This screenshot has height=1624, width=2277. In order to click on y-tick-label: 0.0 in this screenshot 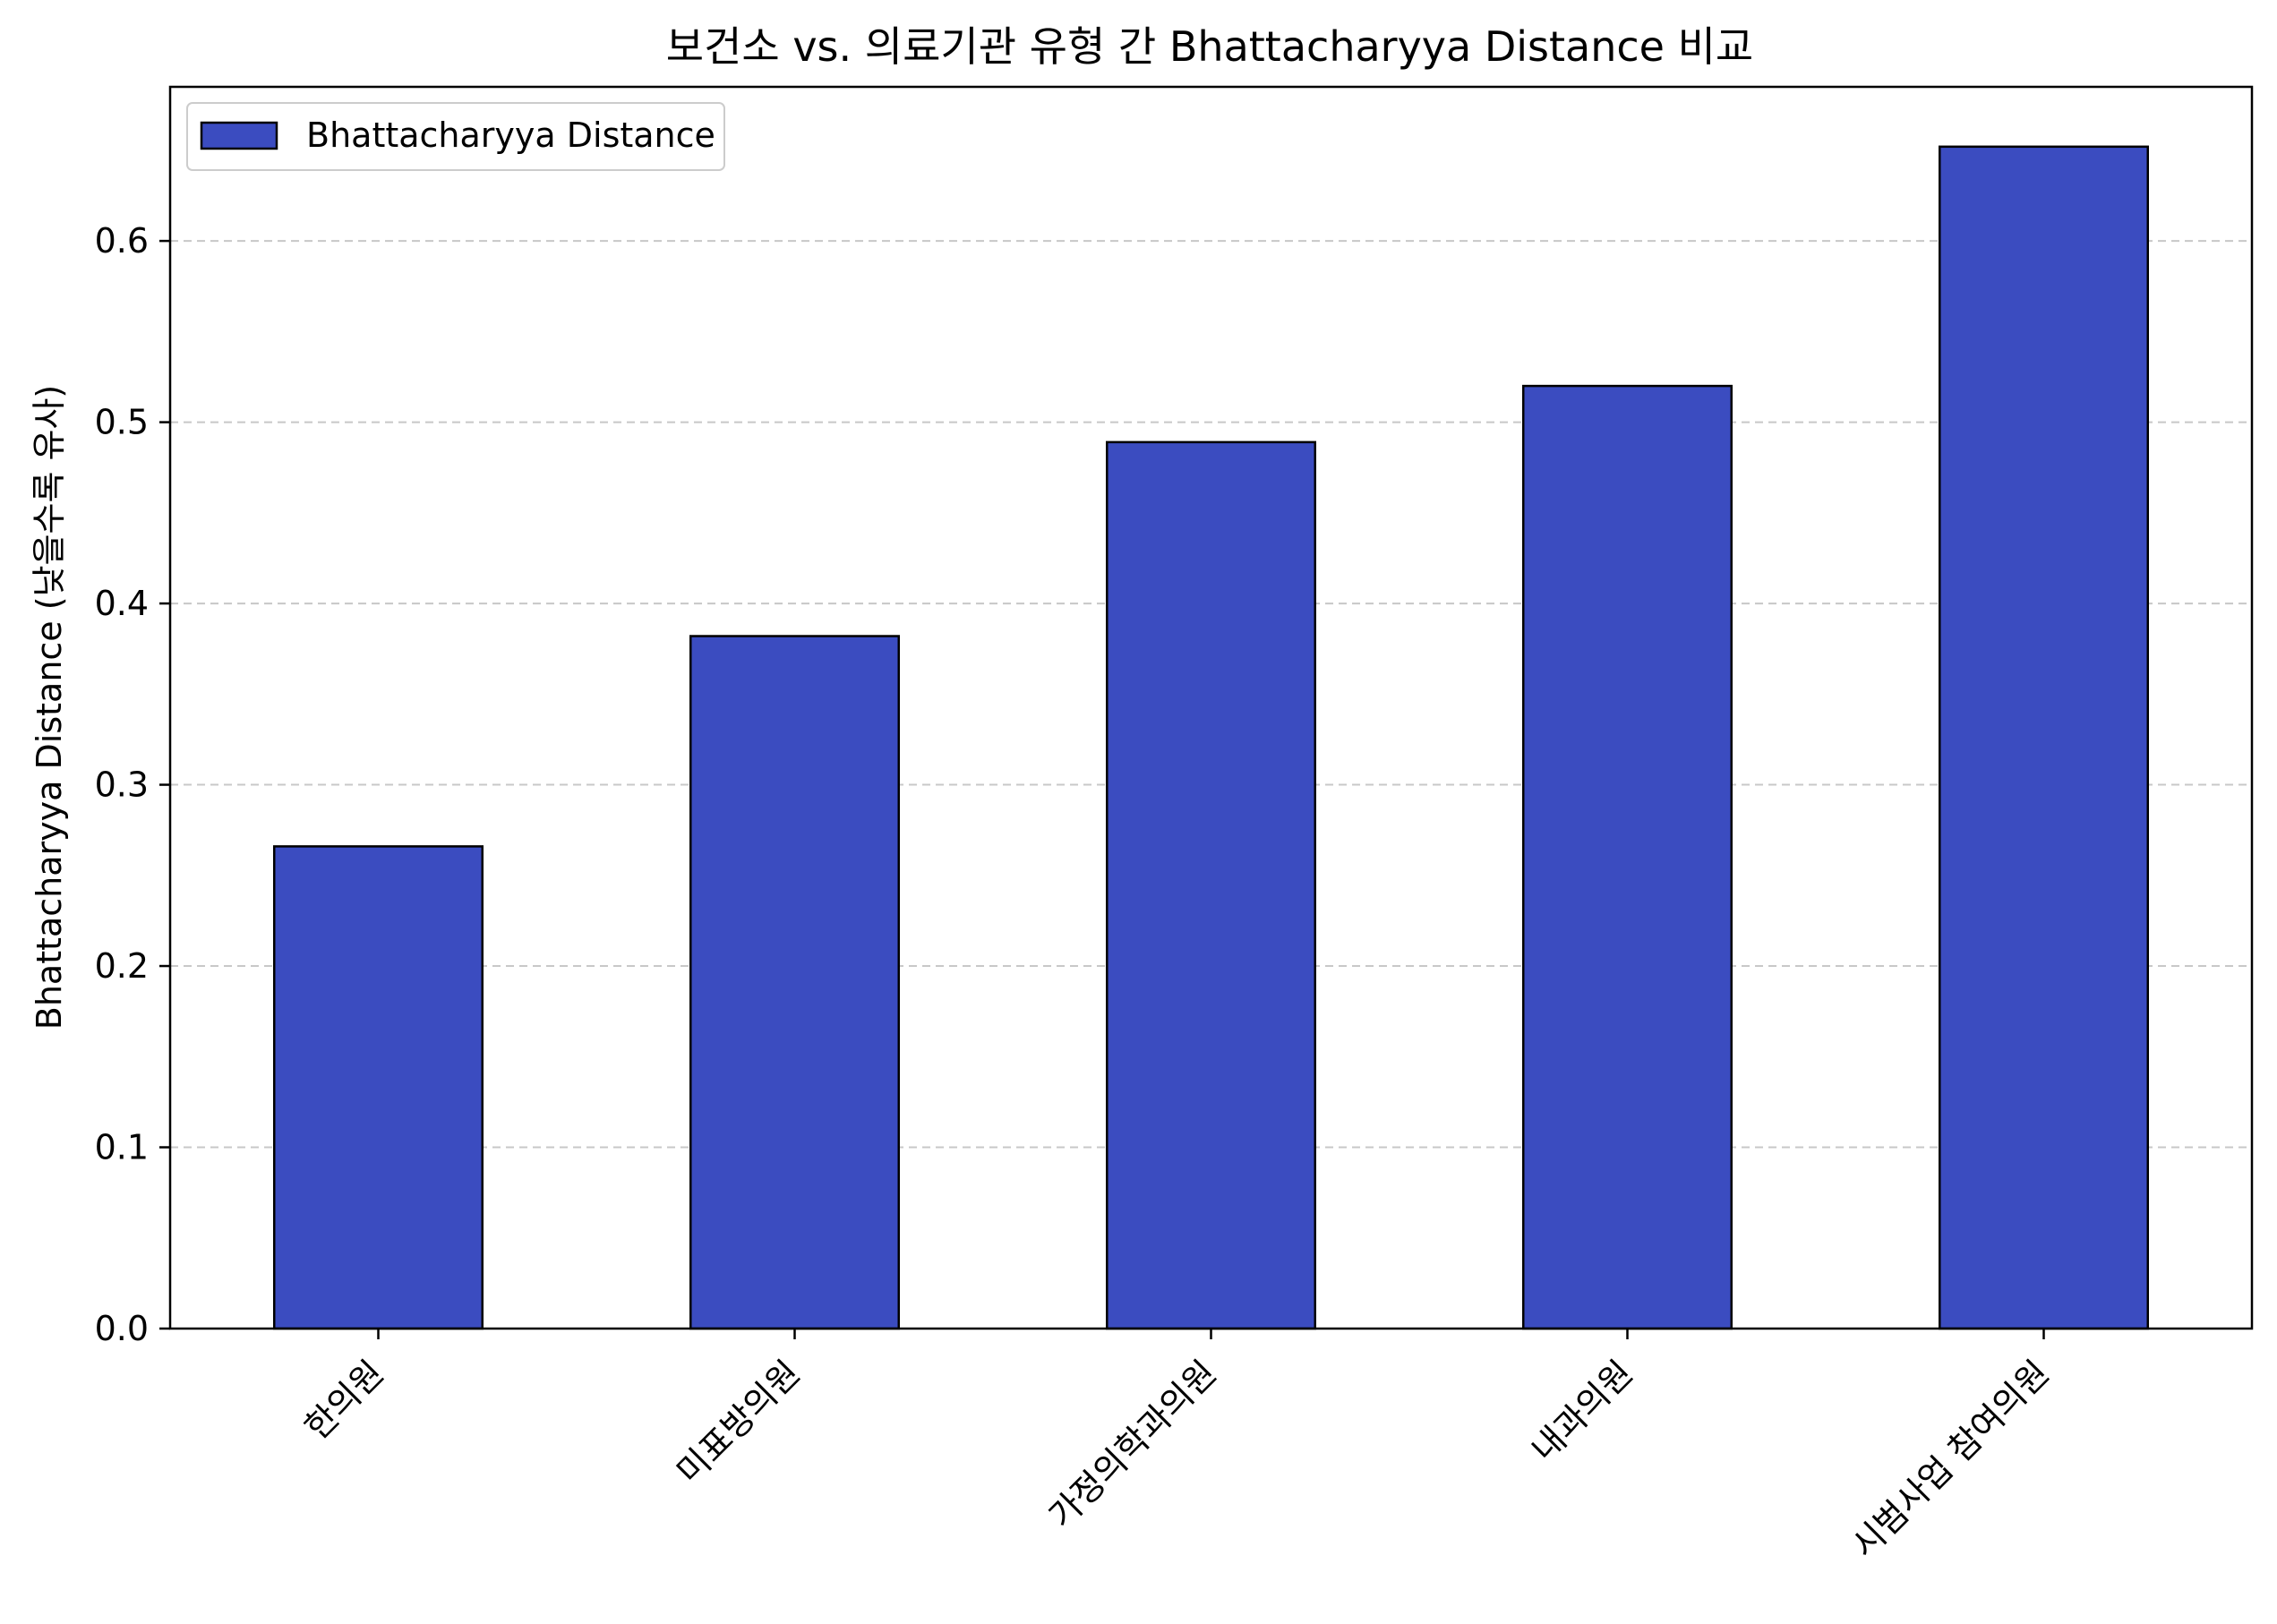, I will do `click(122, 1328)`.